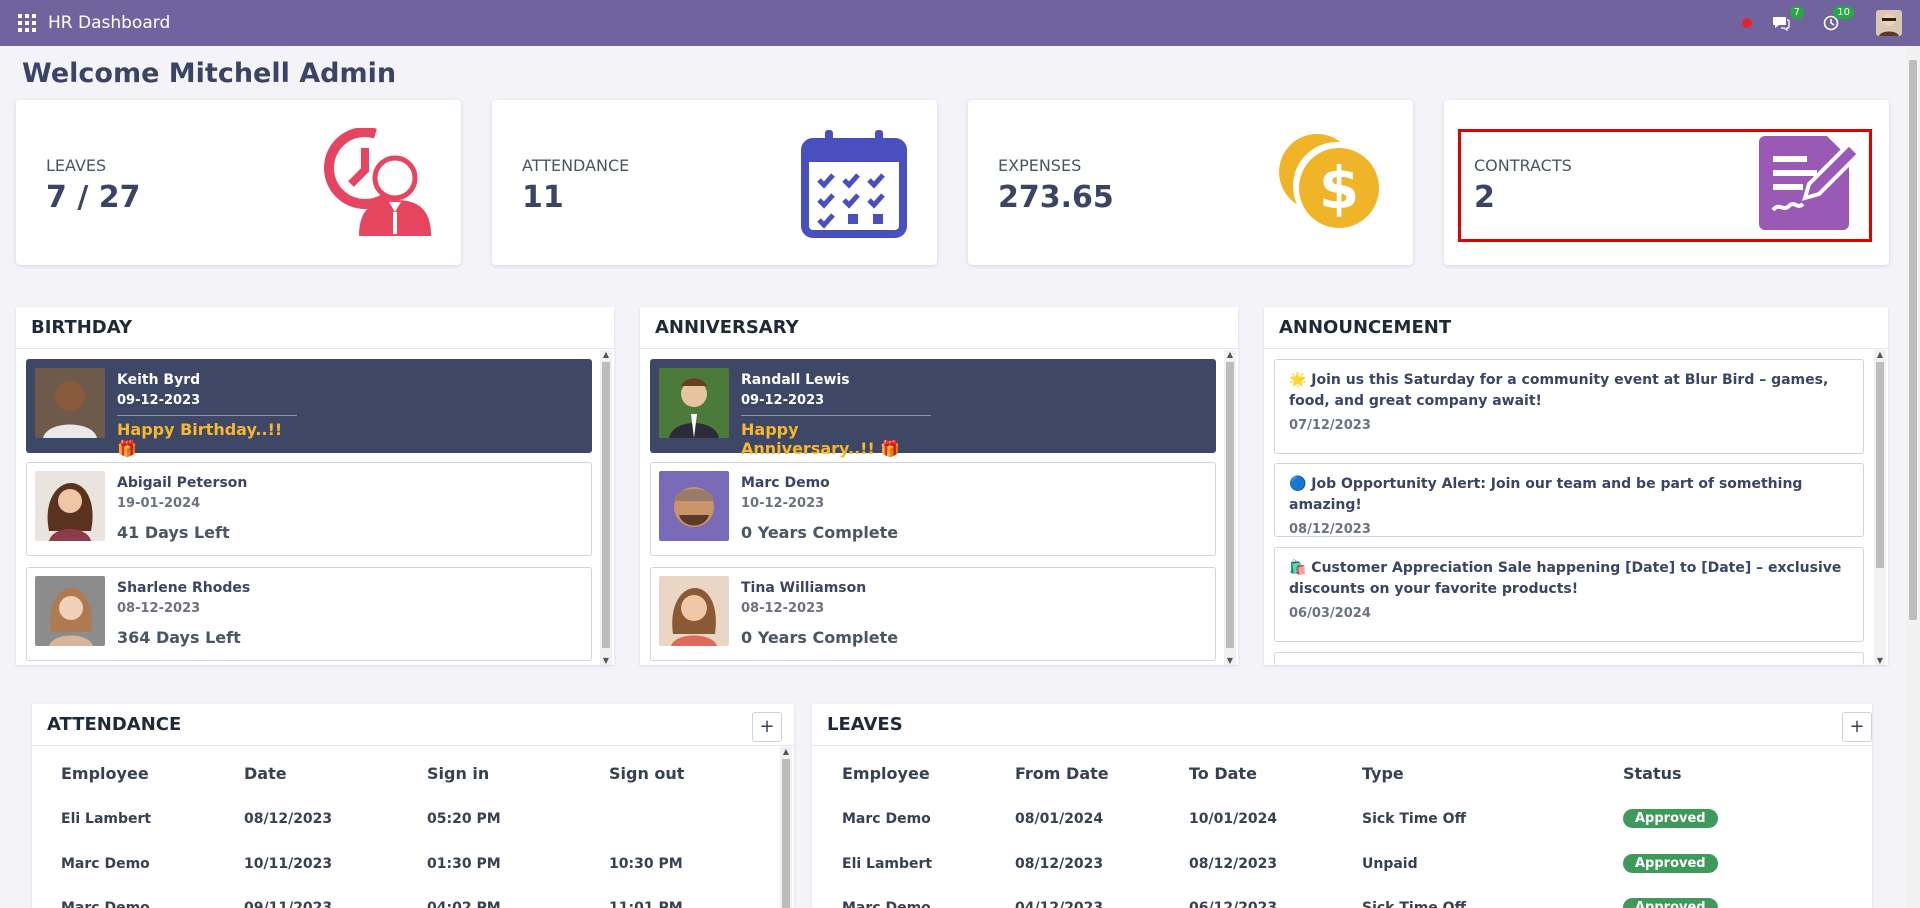 Image resolution: width=1920 pixels, height=908 pixels. What do you see at coordinates (458, 773) in the screenshot?
I see `column-header: Sign in` at bounding box center [458, 773].